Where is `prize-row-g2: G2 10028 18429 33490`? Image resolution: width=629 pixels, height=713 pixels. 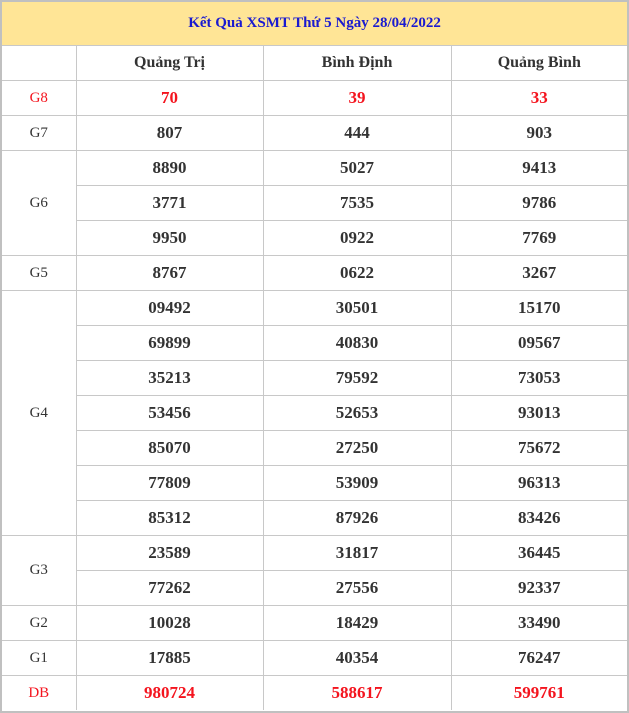 prize-row-g2: G2 10028 18429 33490 is located at coordinates (315, 623).